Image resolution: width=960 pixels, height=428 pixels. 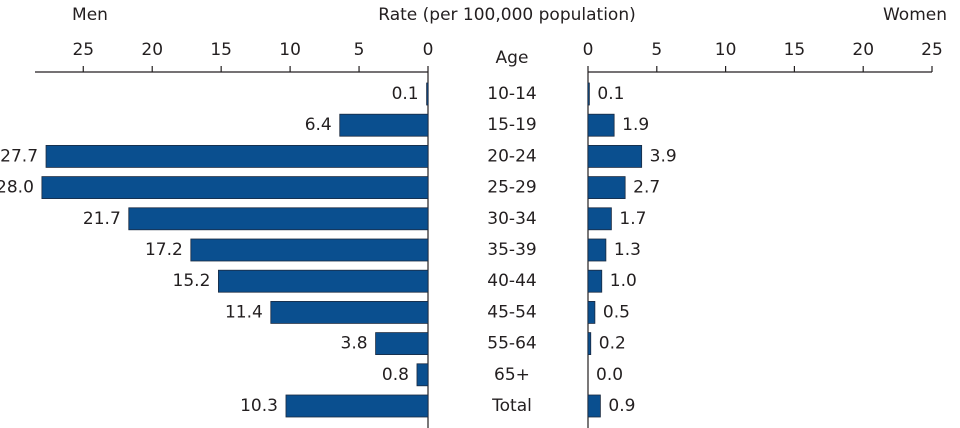 I want to click on value-label: 11.4, so click(x=244, y=312).